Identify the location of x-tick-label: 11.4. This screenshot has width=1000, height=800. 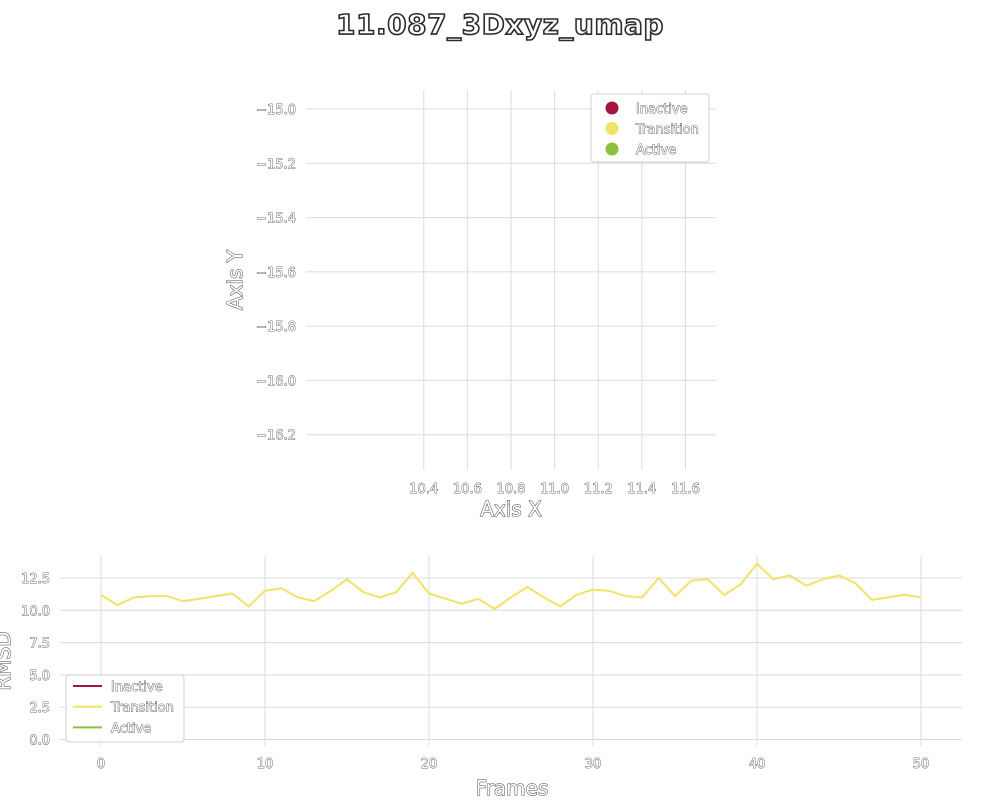
(641, 489).